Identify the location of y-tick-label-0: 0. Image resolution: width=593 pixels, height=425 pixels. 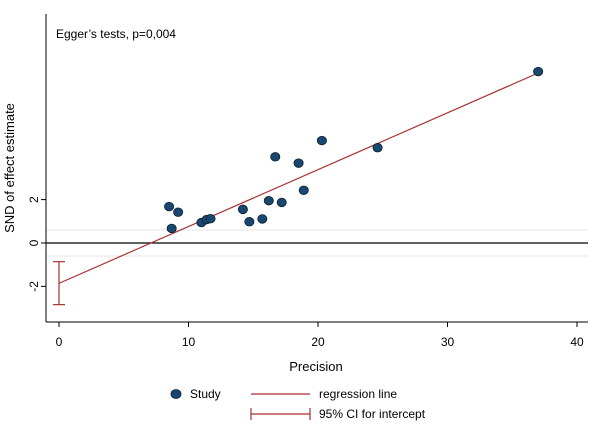
(34, 242).